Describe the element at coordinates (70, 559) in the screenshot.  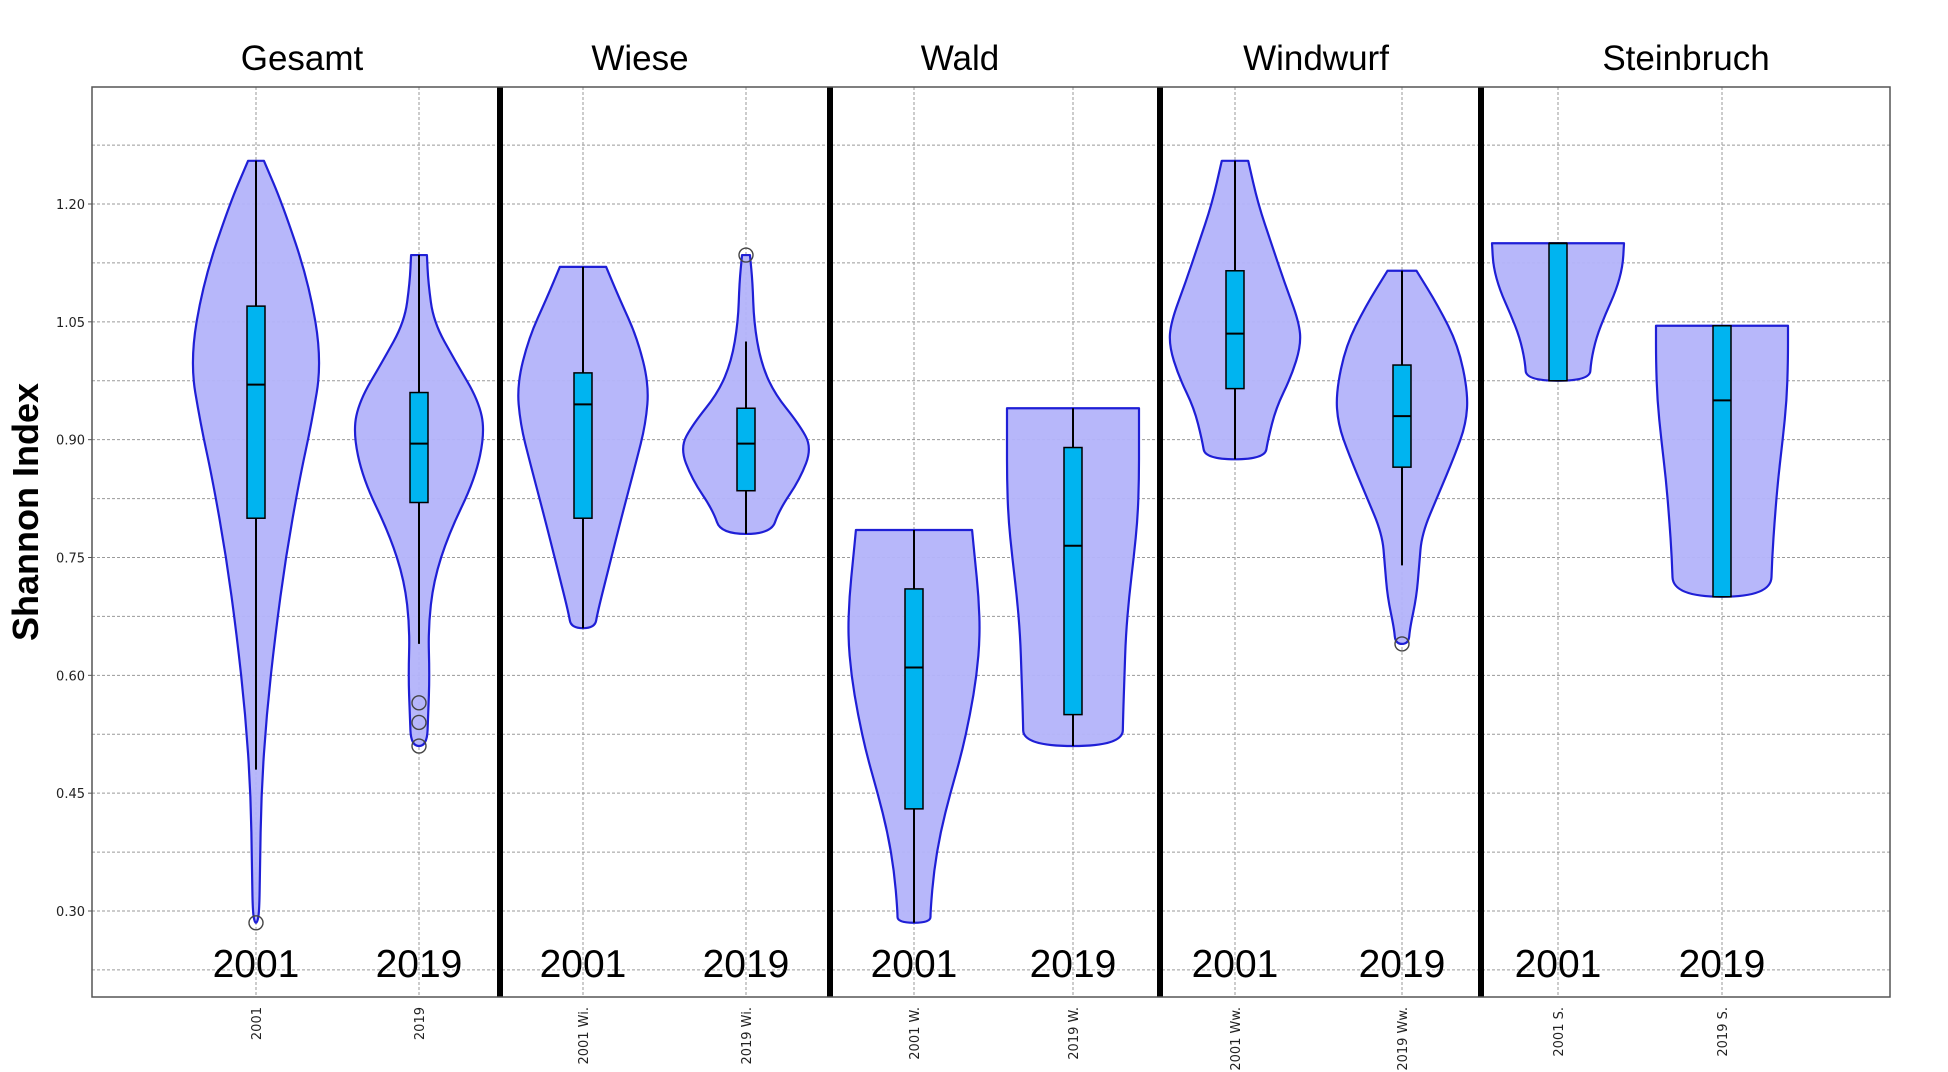
I see `y-tick-label: 0.75` at that location.